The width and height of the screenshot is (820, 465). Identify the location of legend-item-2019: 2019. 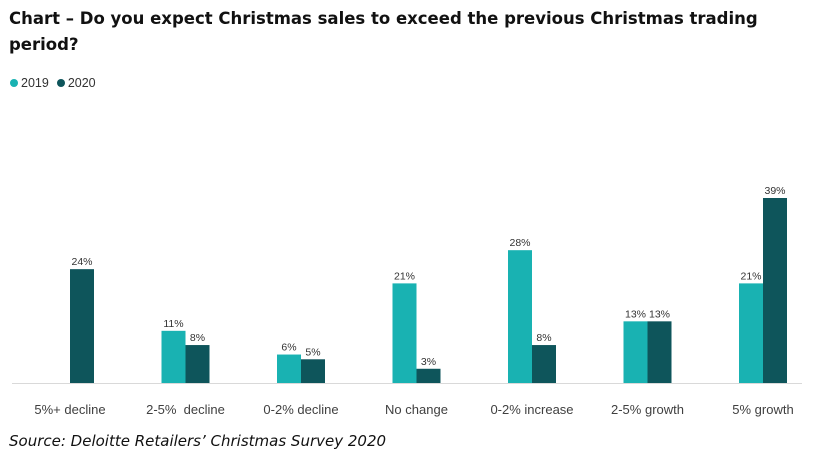
(29, 83).